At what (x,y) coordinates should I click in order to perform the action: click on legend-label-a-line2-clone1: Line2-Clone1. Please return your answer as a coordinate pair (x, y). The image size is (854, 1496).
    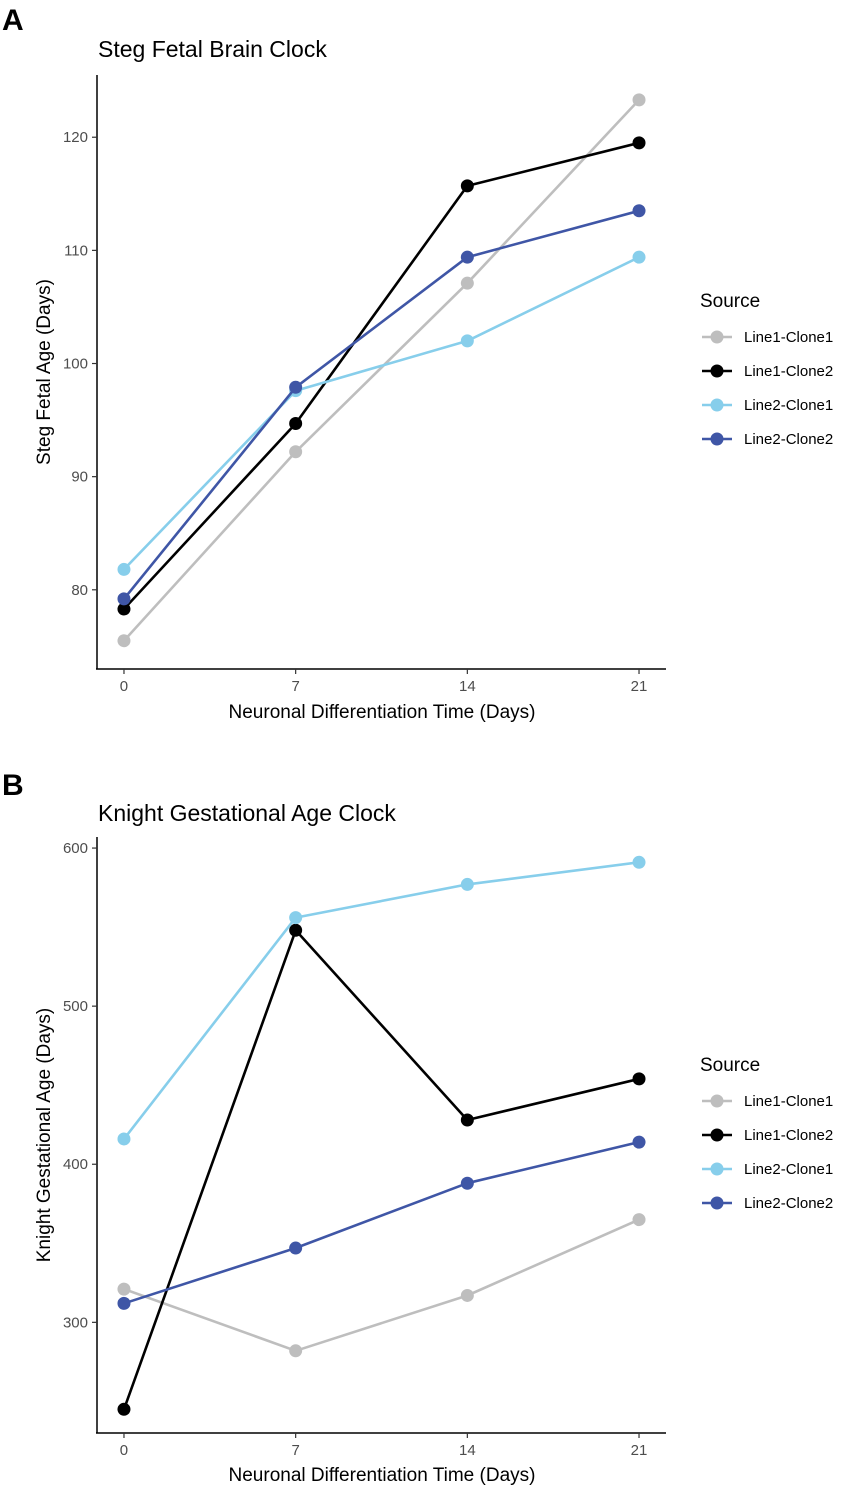
    Looking at the image, I should click on (788, 405).